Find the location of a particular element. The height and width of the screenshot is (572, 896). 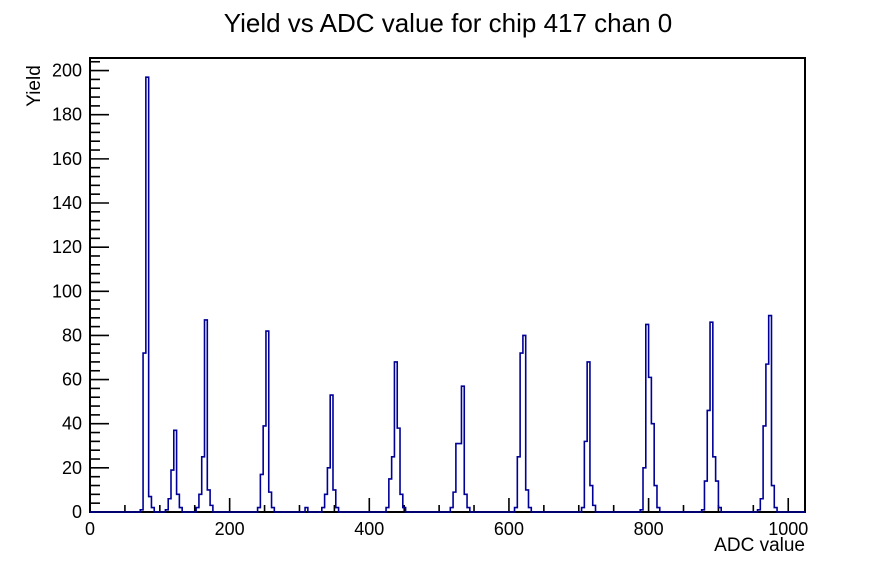

y-tick-label: 80 is located at coordinates (72, 335).